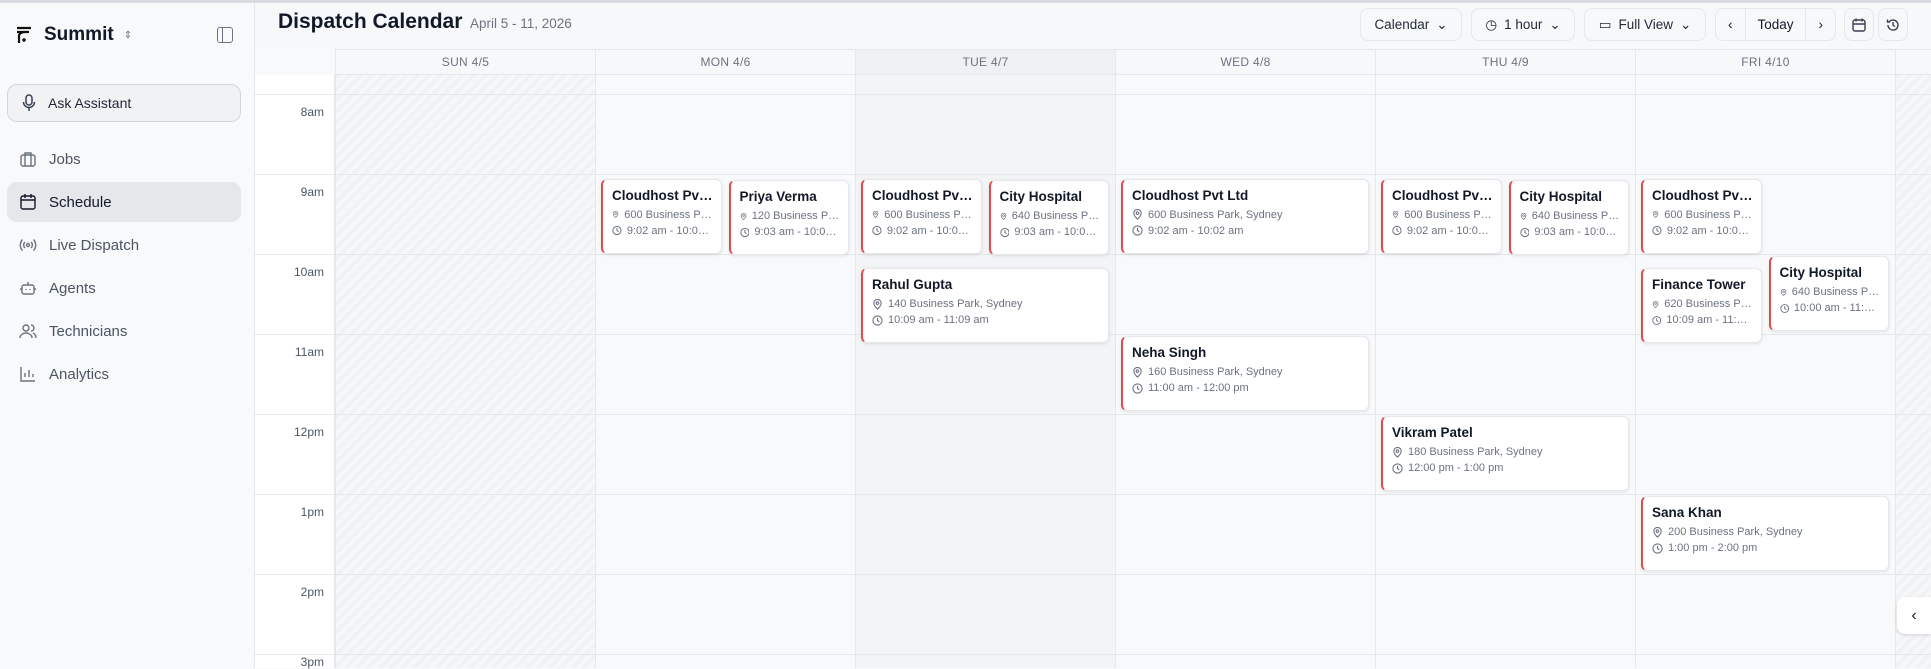  I want to click on job-title: Neha Singh, so click(1169, 352).